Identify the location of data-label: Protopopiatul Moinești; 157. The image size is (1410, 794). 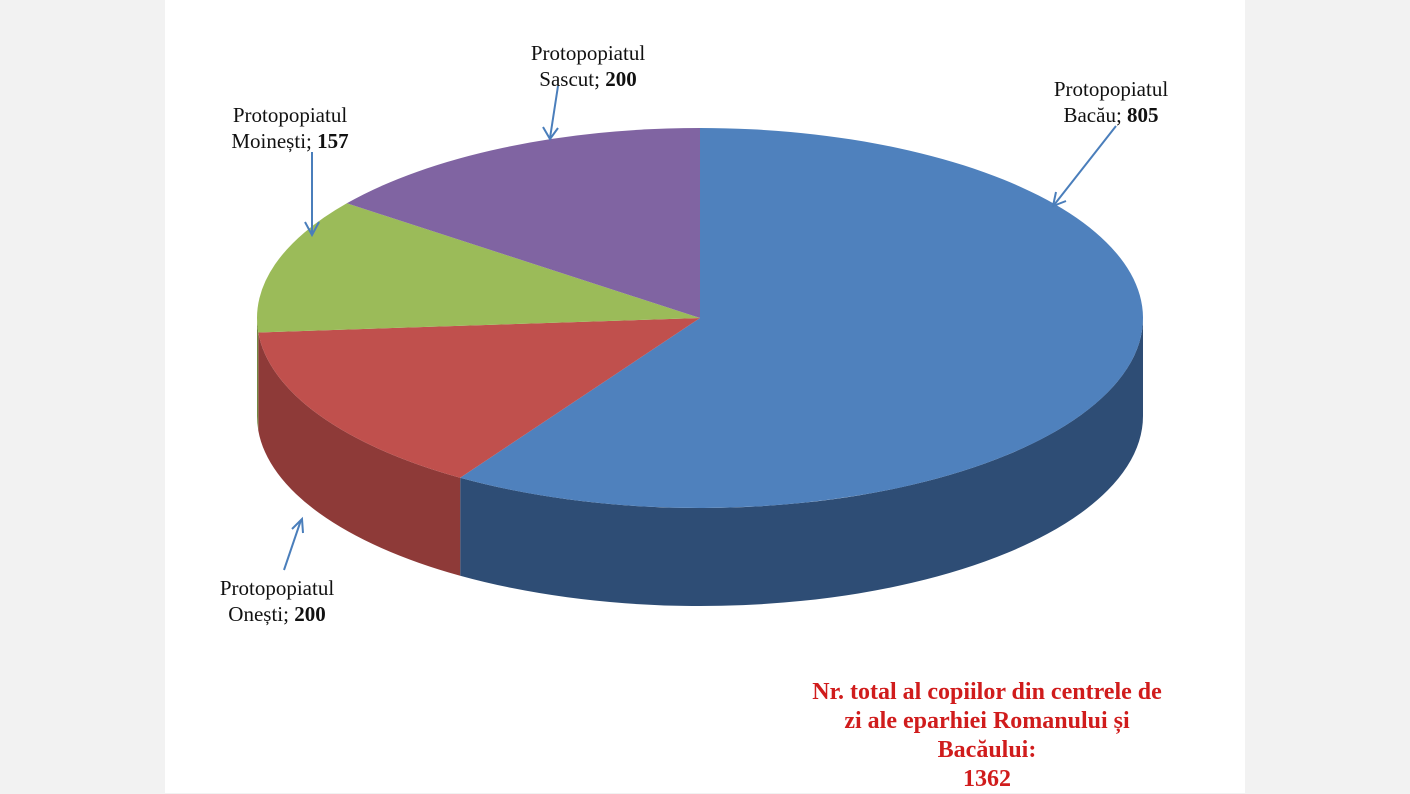
(290, 128).